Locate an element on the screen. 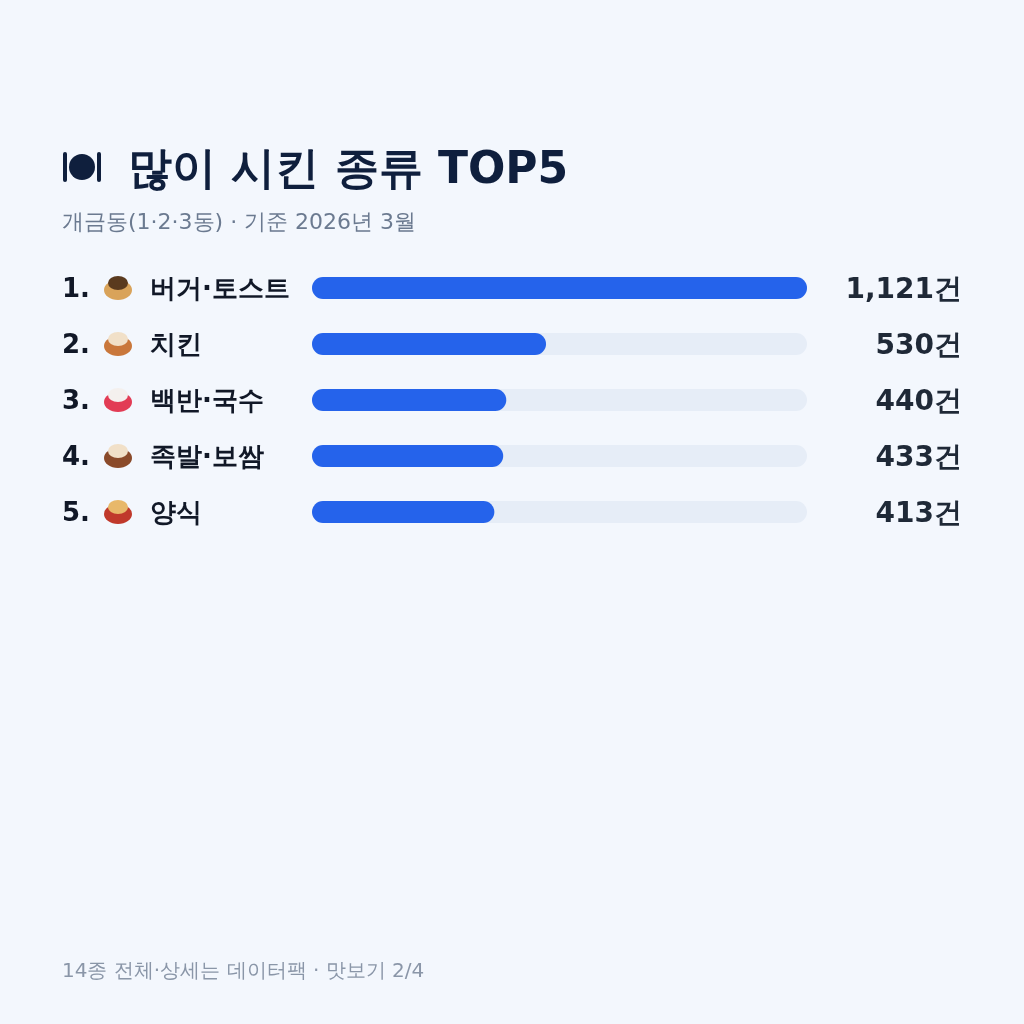 The image size is (1024, 1024). text: 14종 전체·상세는 데이터팩 · 맛보기 2/4 is located at coordinates (243, 970).